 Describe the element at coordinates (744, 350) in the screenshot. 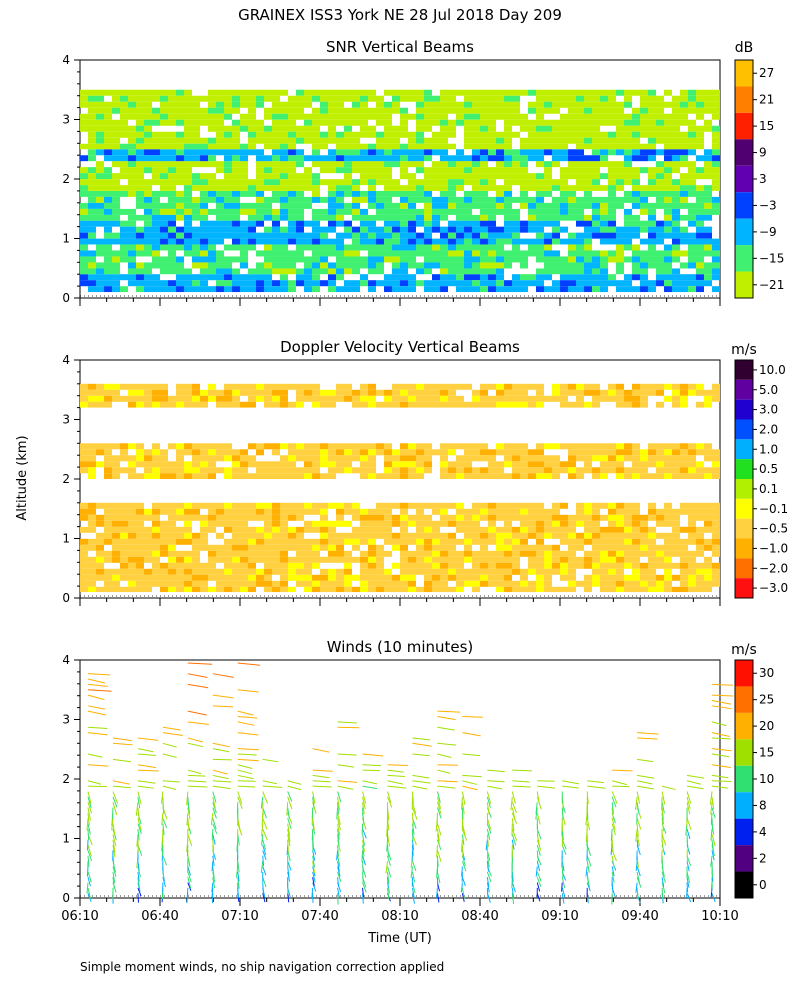

I see `colorbar-unit: m/s` at that location.